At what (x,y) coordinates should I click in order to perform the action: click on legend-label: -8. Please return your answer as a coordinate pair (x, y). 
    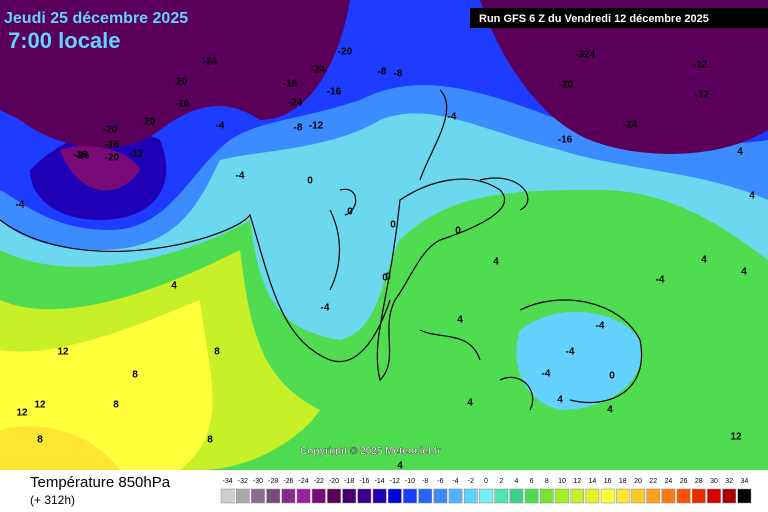
    Looking at the image, I should click on (425, 481).